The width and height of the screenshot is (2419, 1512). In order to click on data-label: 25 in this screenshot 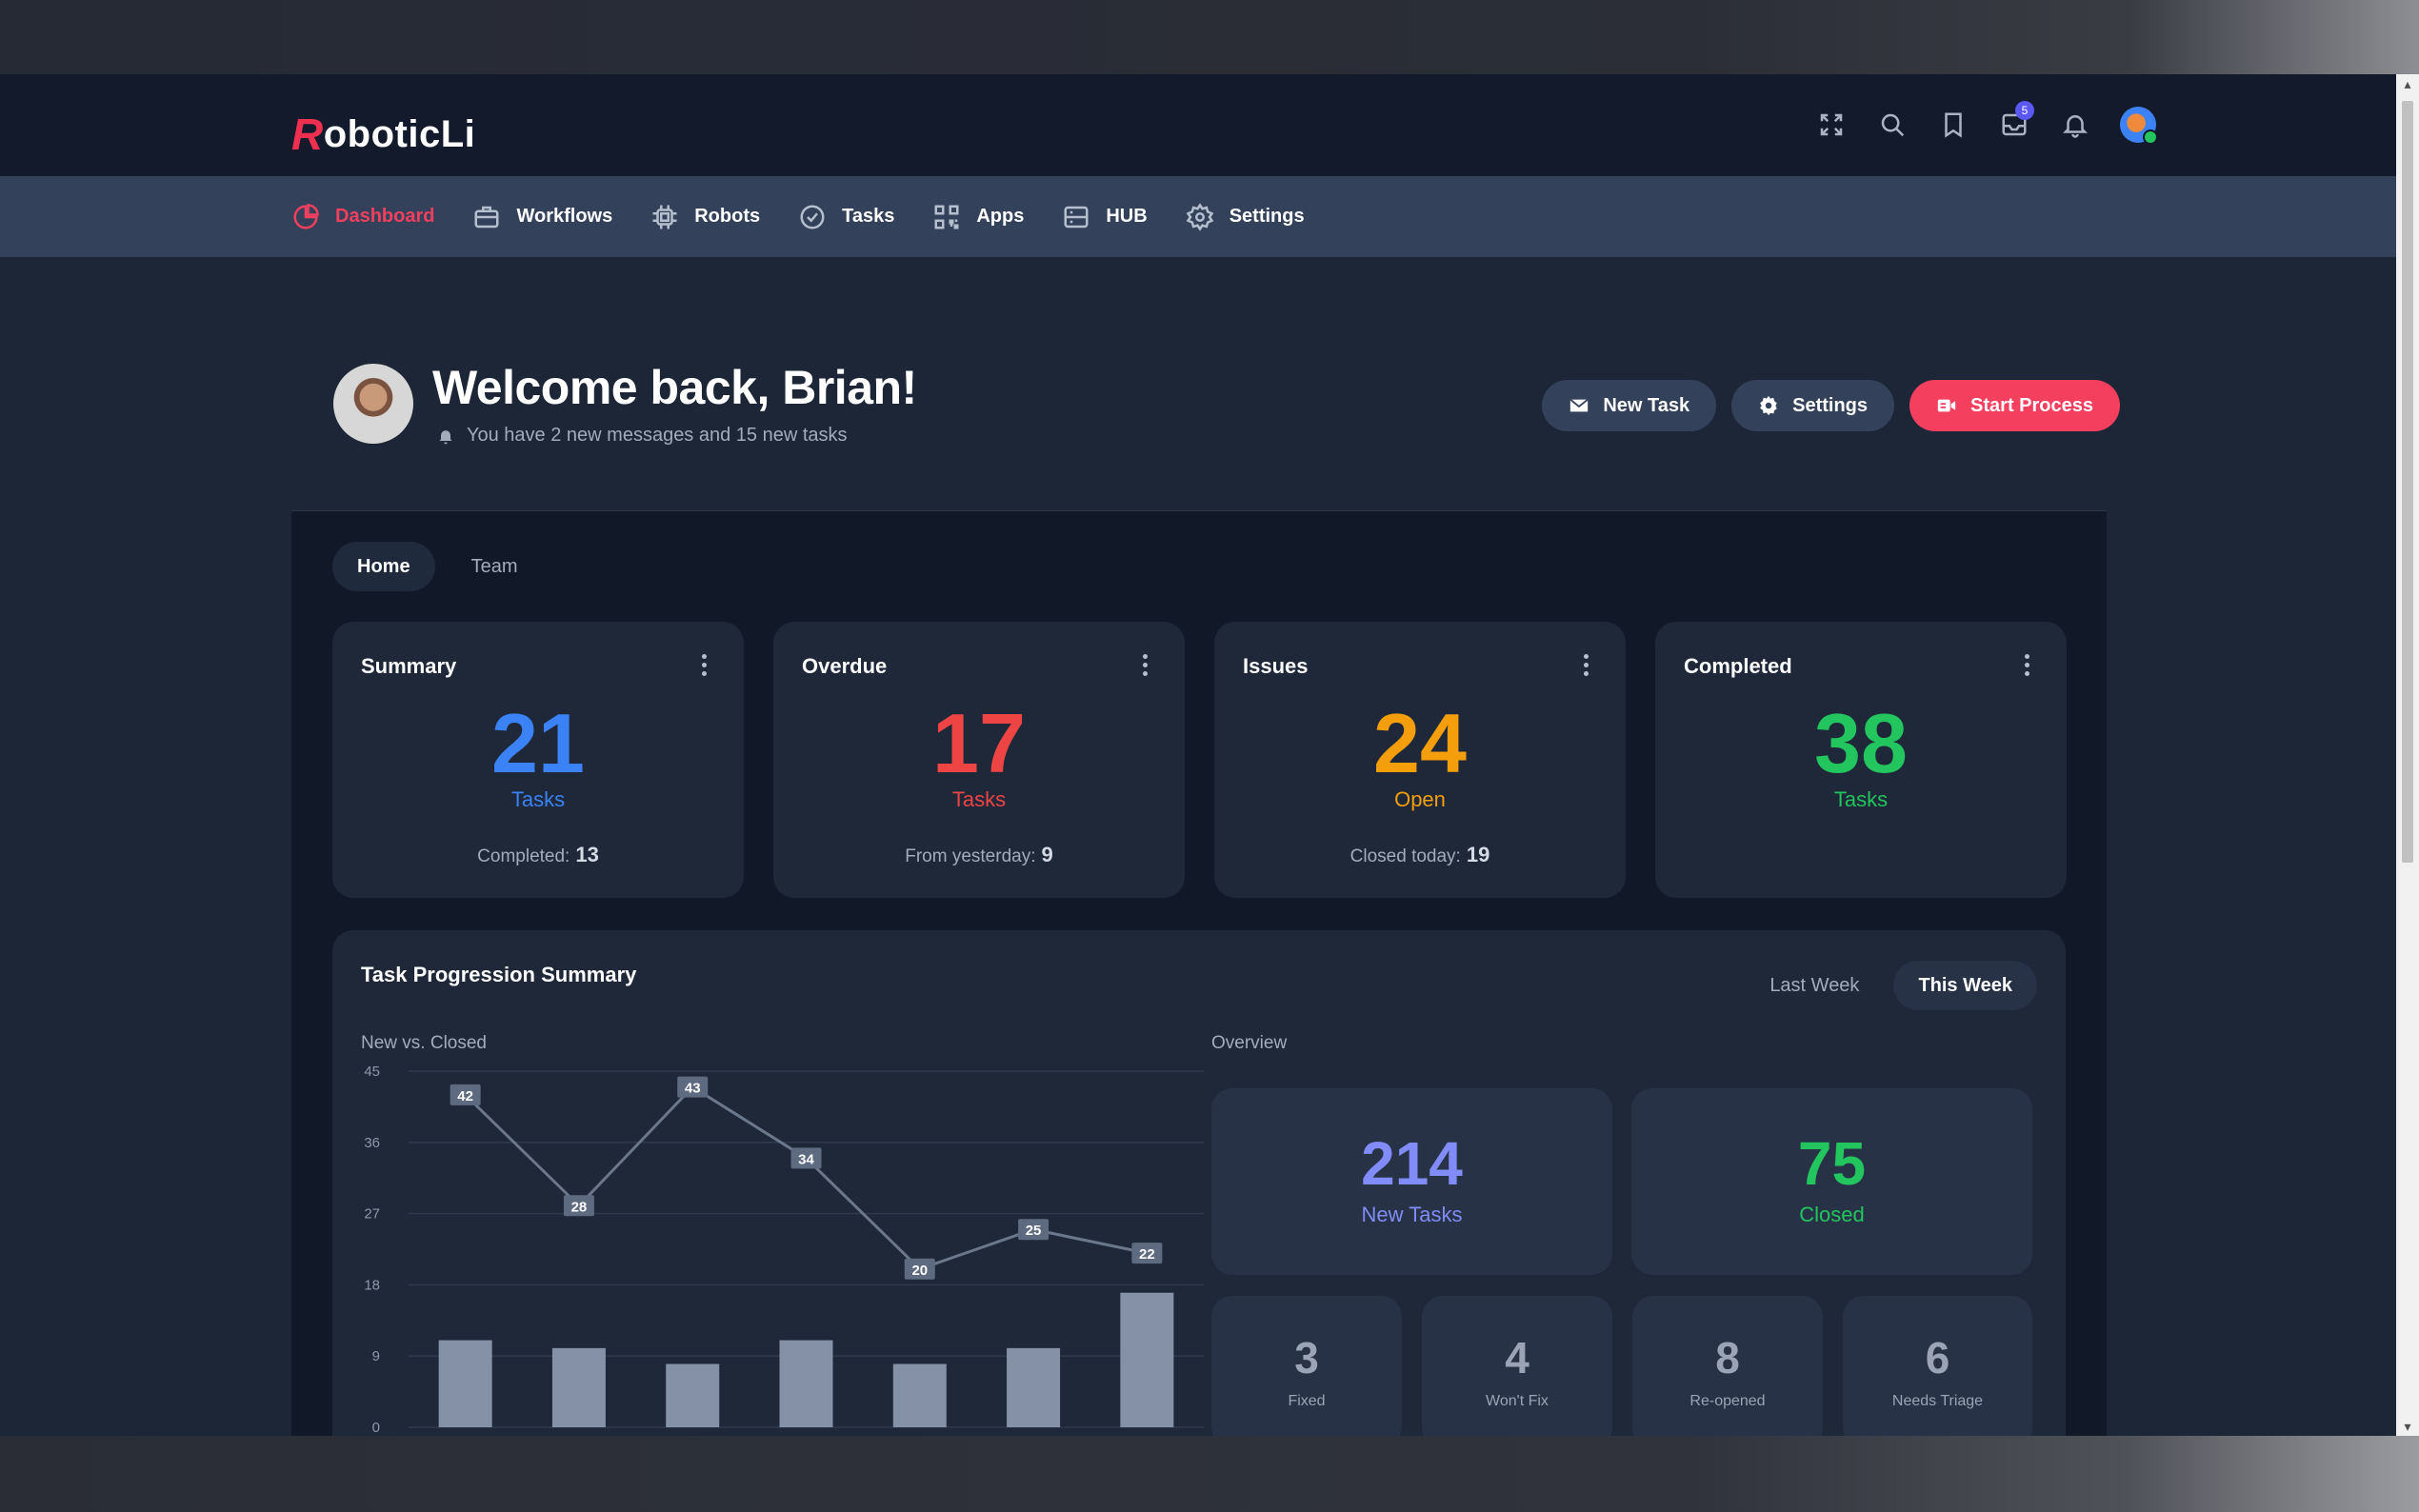, I will do `click(1034, 1231)`.